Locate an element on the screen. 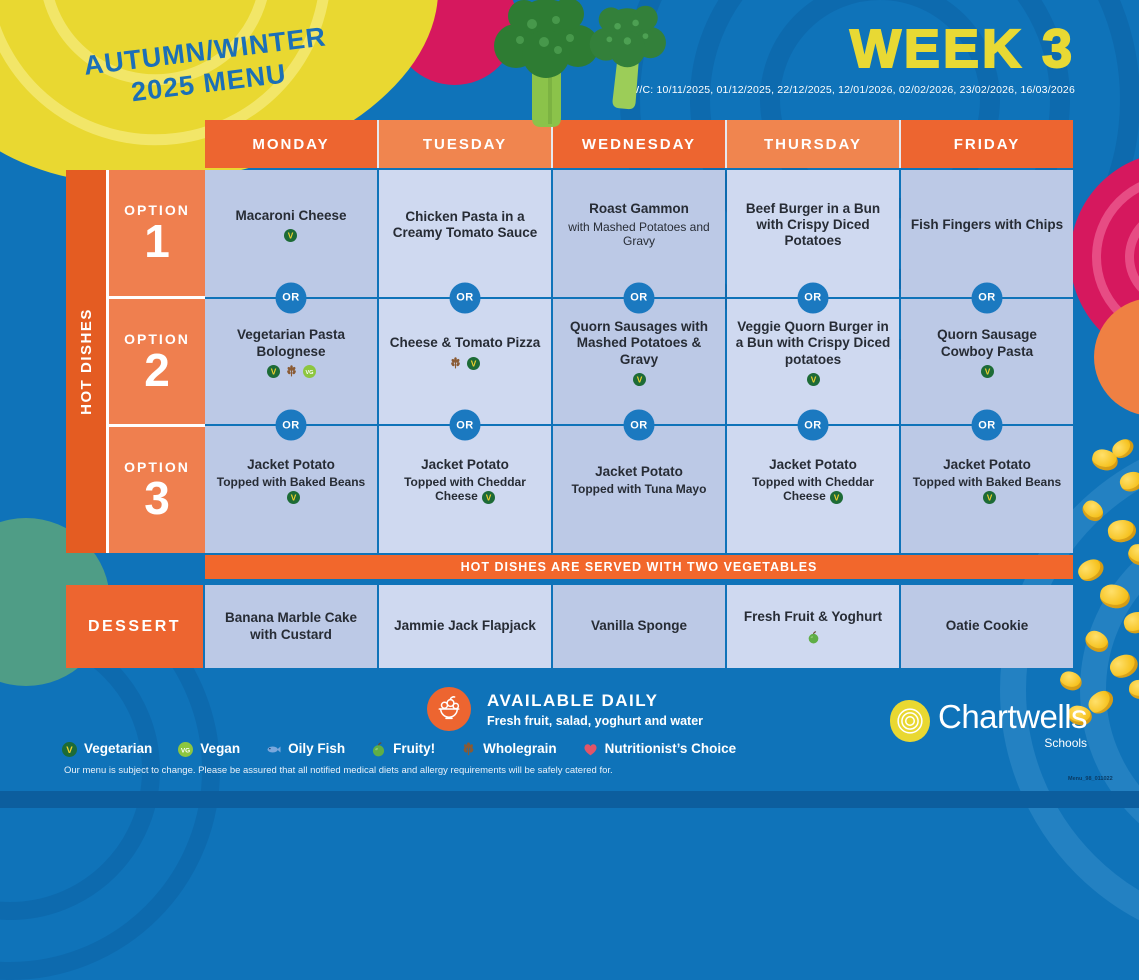 The width and height of the screenshot is (1139, 980). menu-item-title: Vegetarian Pasta Bolognese is located at coordinates (291, 343).